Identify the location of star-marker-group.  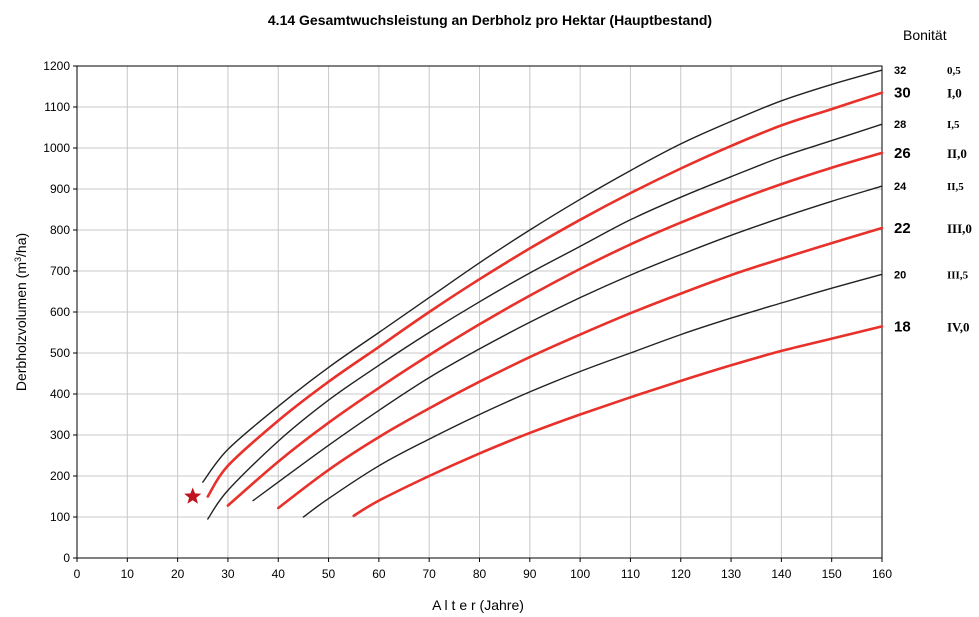
(193, 495).